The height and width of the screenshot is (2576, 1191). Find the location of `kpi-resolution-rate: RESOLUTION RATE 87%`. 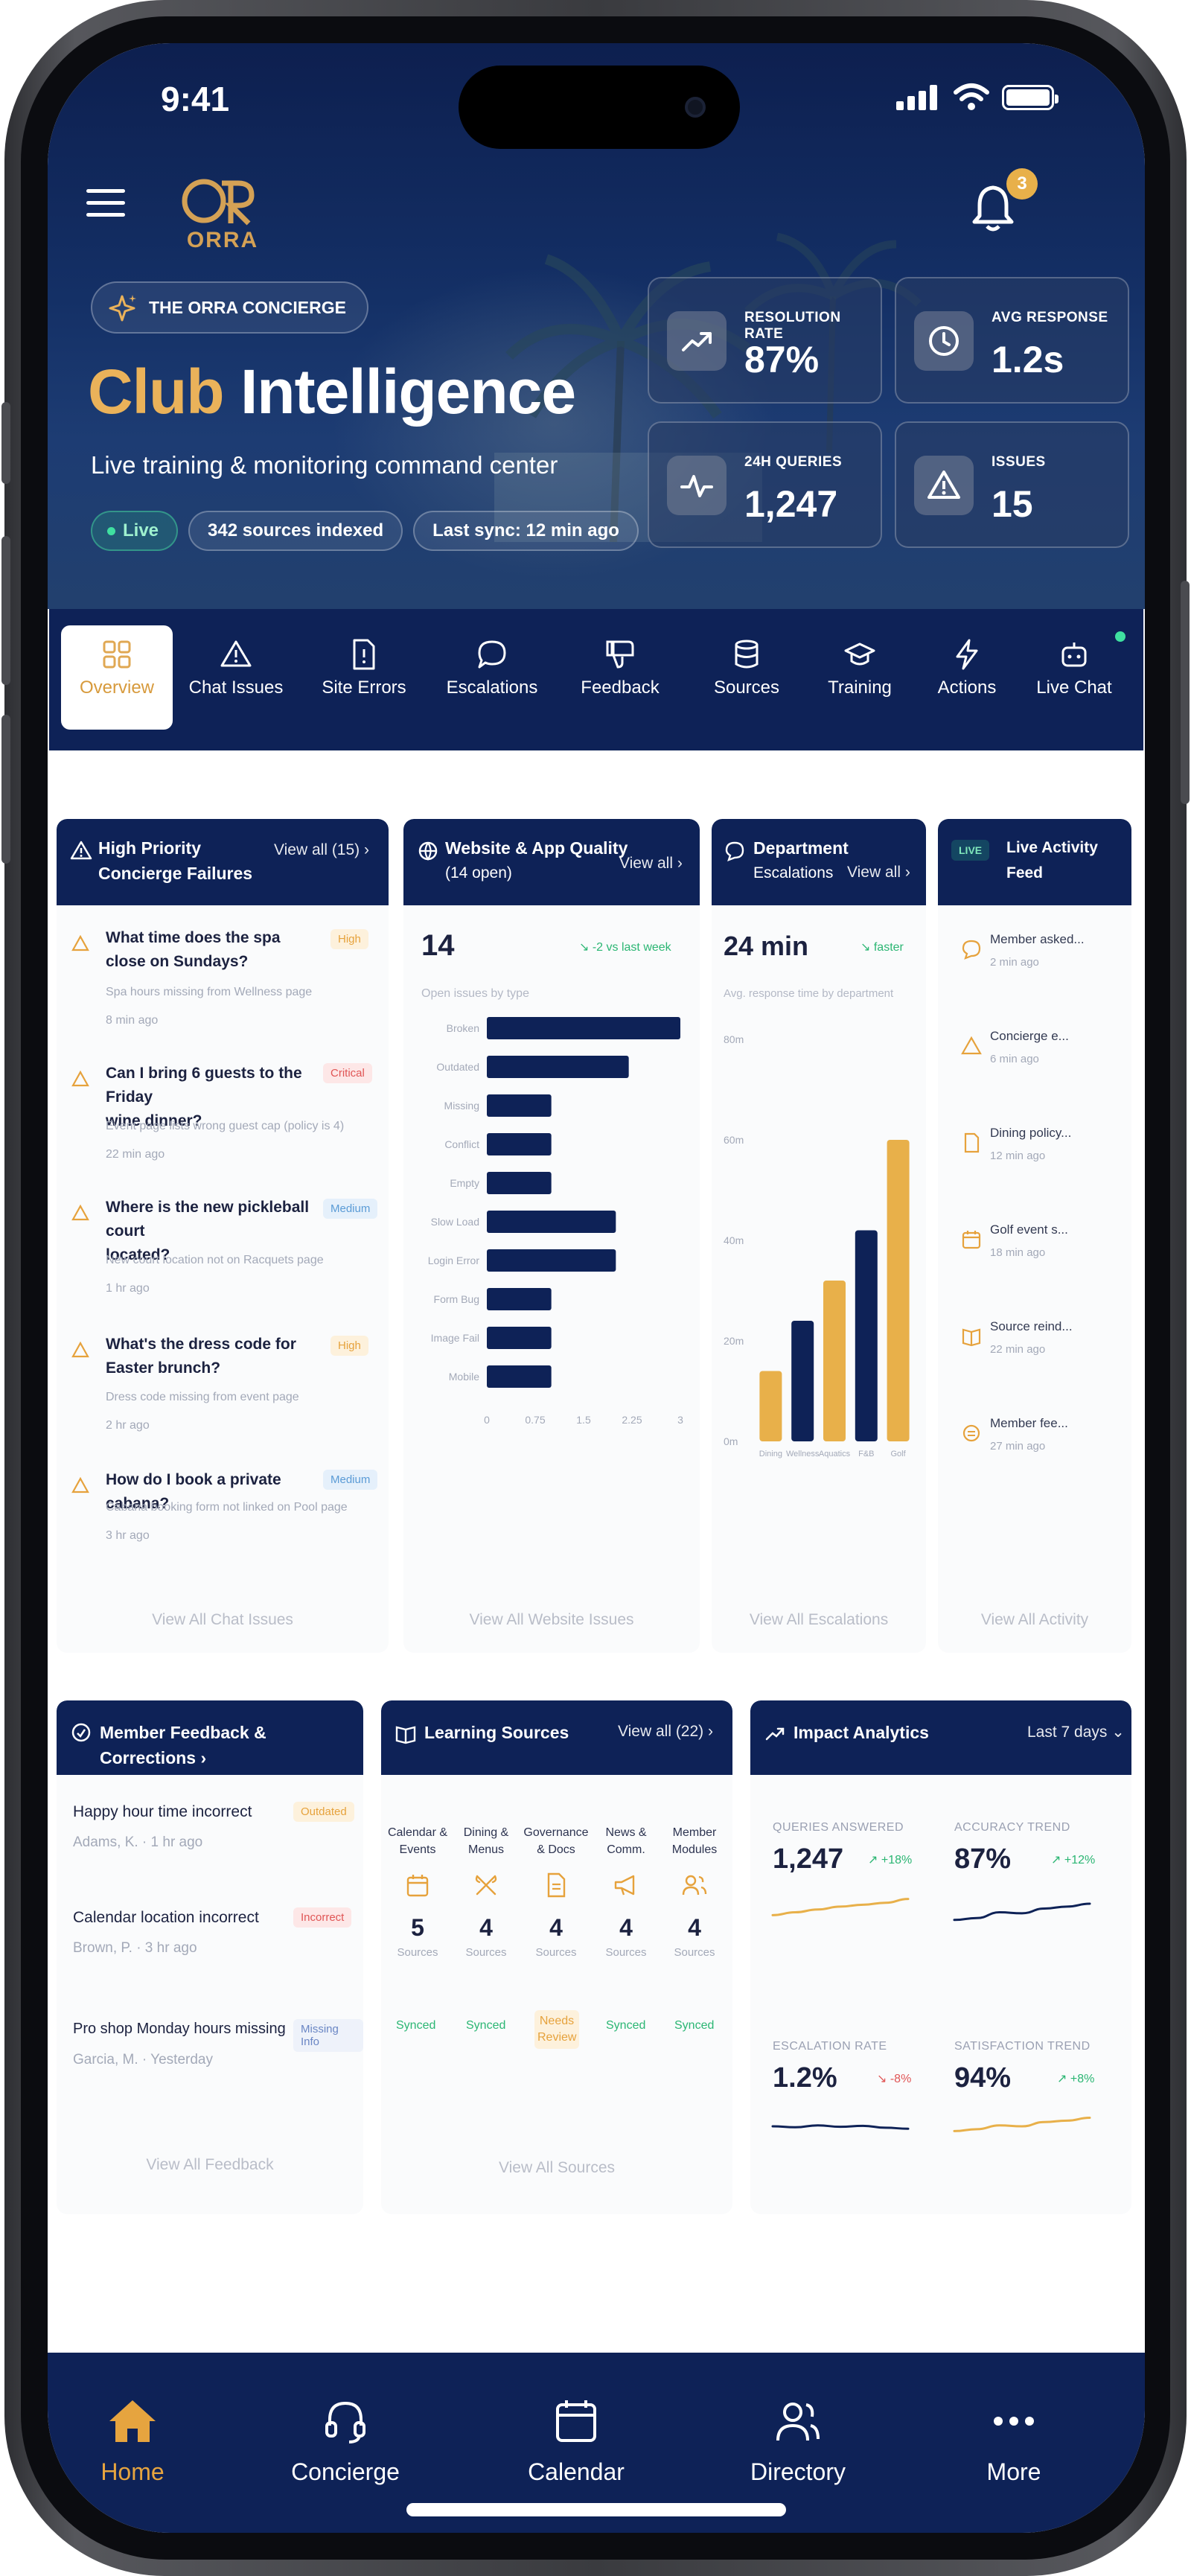

kpi-resolution-rate: RESOLUTION RATE 87% is located at coordinates (765, 340).